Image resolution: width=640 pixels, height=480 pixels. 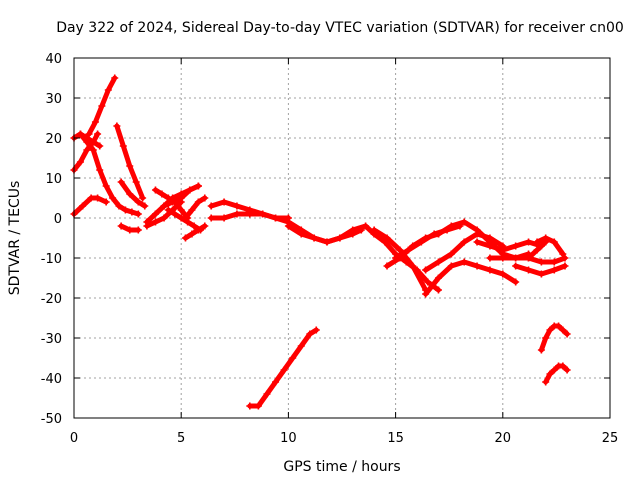 I want to click on y-tick-label: -50, so click(x=51, y=419).